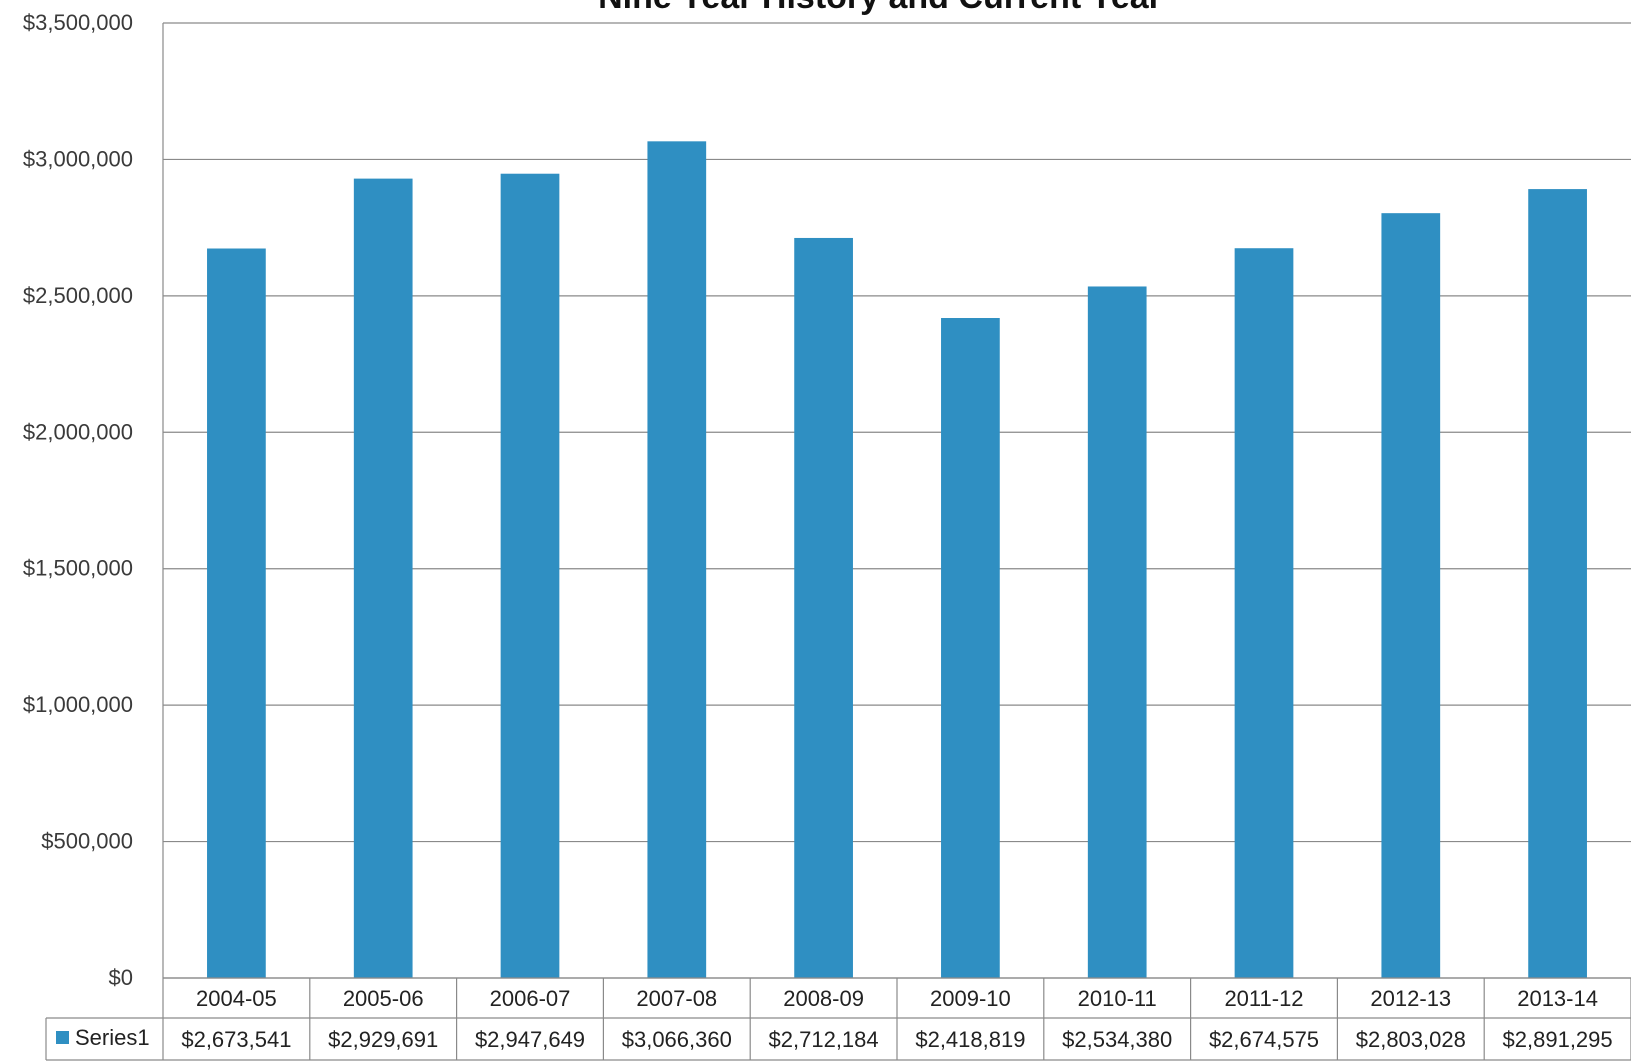  I want to click on chart-title: Nine Year History and Current Year, so click(880, 8).